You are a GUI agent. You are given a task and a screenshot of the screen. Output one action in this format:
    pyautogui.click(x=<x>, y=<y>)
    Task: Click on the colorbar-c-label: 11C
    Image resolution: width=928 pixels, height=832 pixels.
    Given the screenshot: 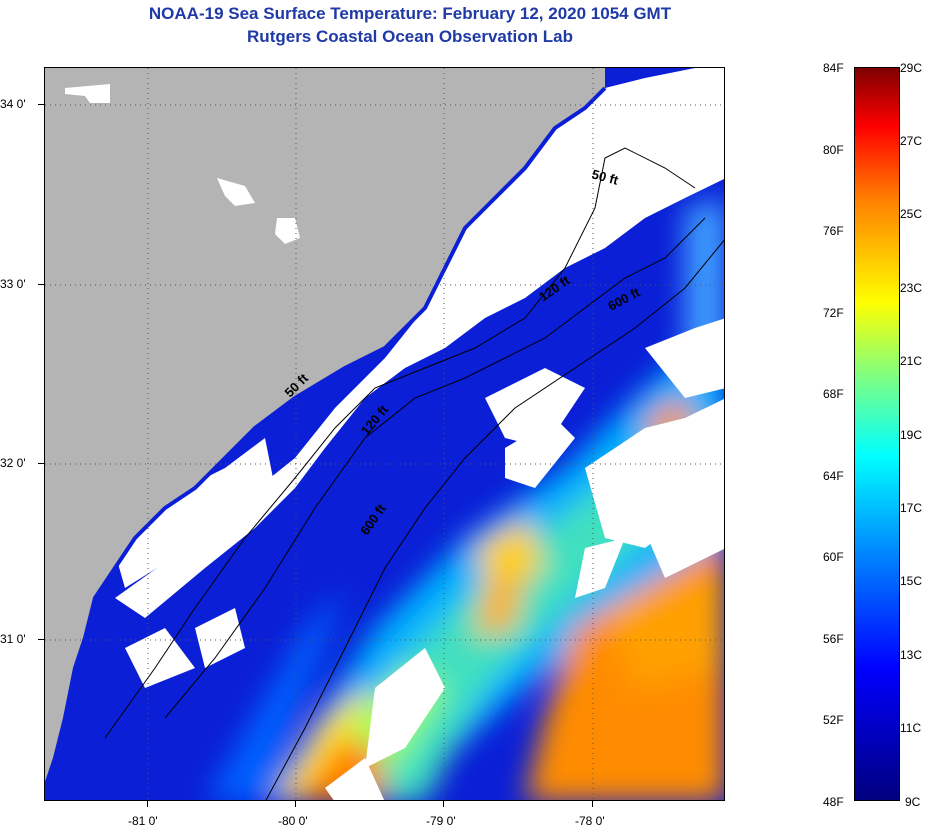 What is the action you would take?
    pyautogui.click(x=911, y=728)
    